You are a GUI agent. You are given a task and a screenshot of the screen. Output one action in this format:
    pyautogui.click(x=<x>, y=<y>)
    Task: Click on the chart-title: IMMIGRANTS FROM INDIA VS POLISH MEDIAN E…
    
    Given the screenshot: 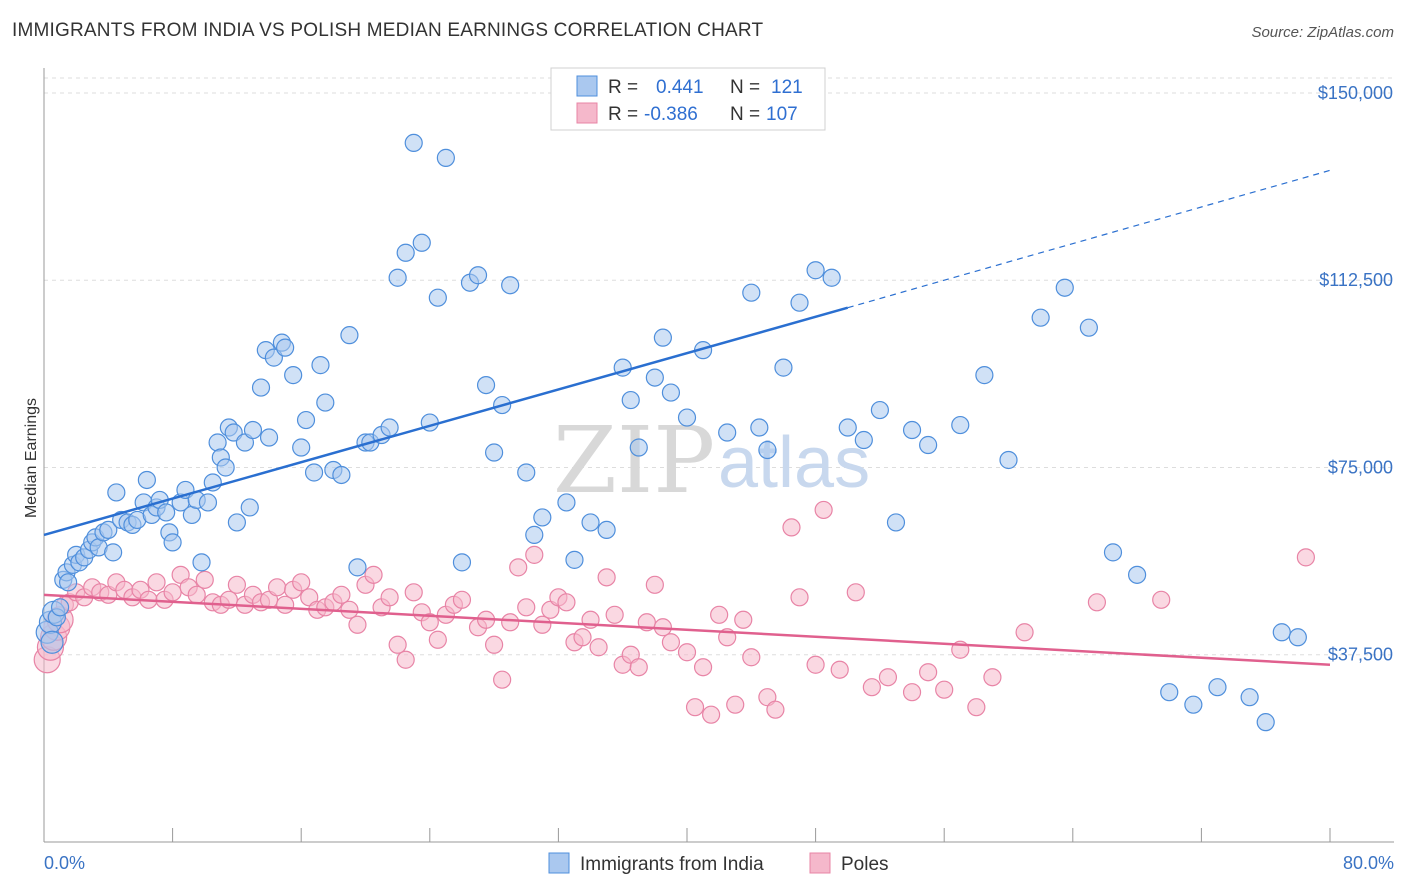 What is the action you would take?
    pyautogui.click(x=388, y=30)
    